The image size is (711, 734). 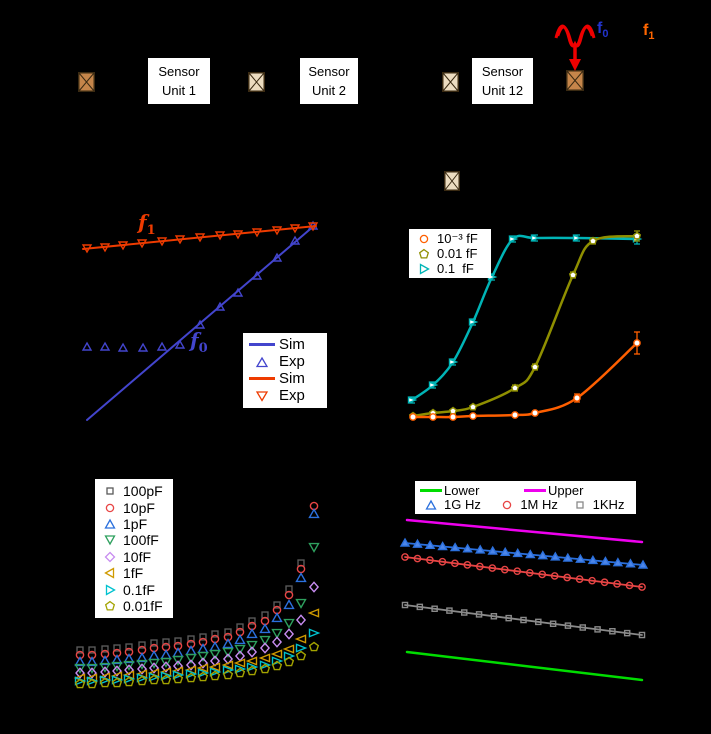 I want to click on legend-label: 1pF, so click(x=135, y=523).